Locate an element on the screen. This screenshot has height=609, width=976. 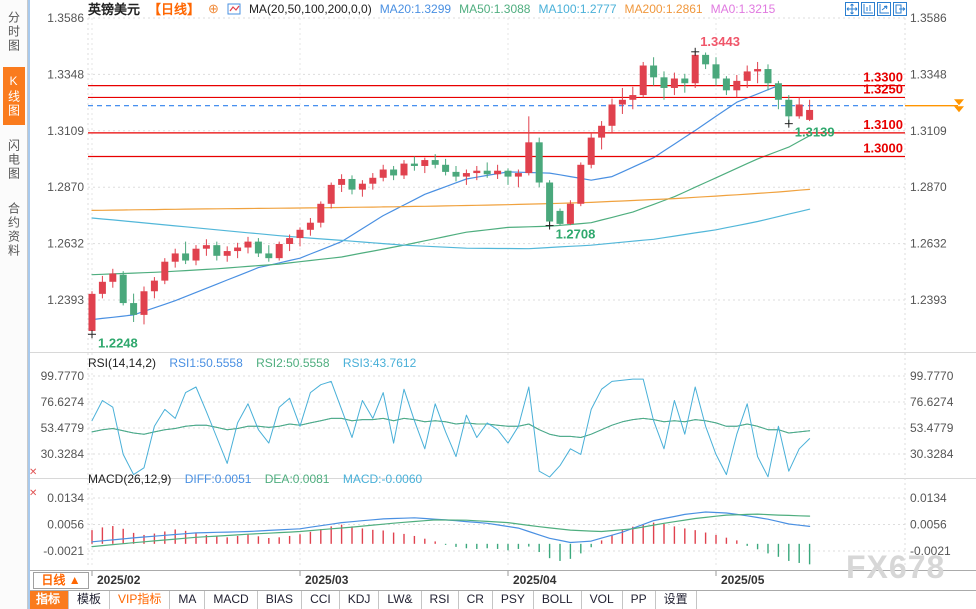
sidebar-item-contract-info: 合约资料 is located at coordinates (13, 230).